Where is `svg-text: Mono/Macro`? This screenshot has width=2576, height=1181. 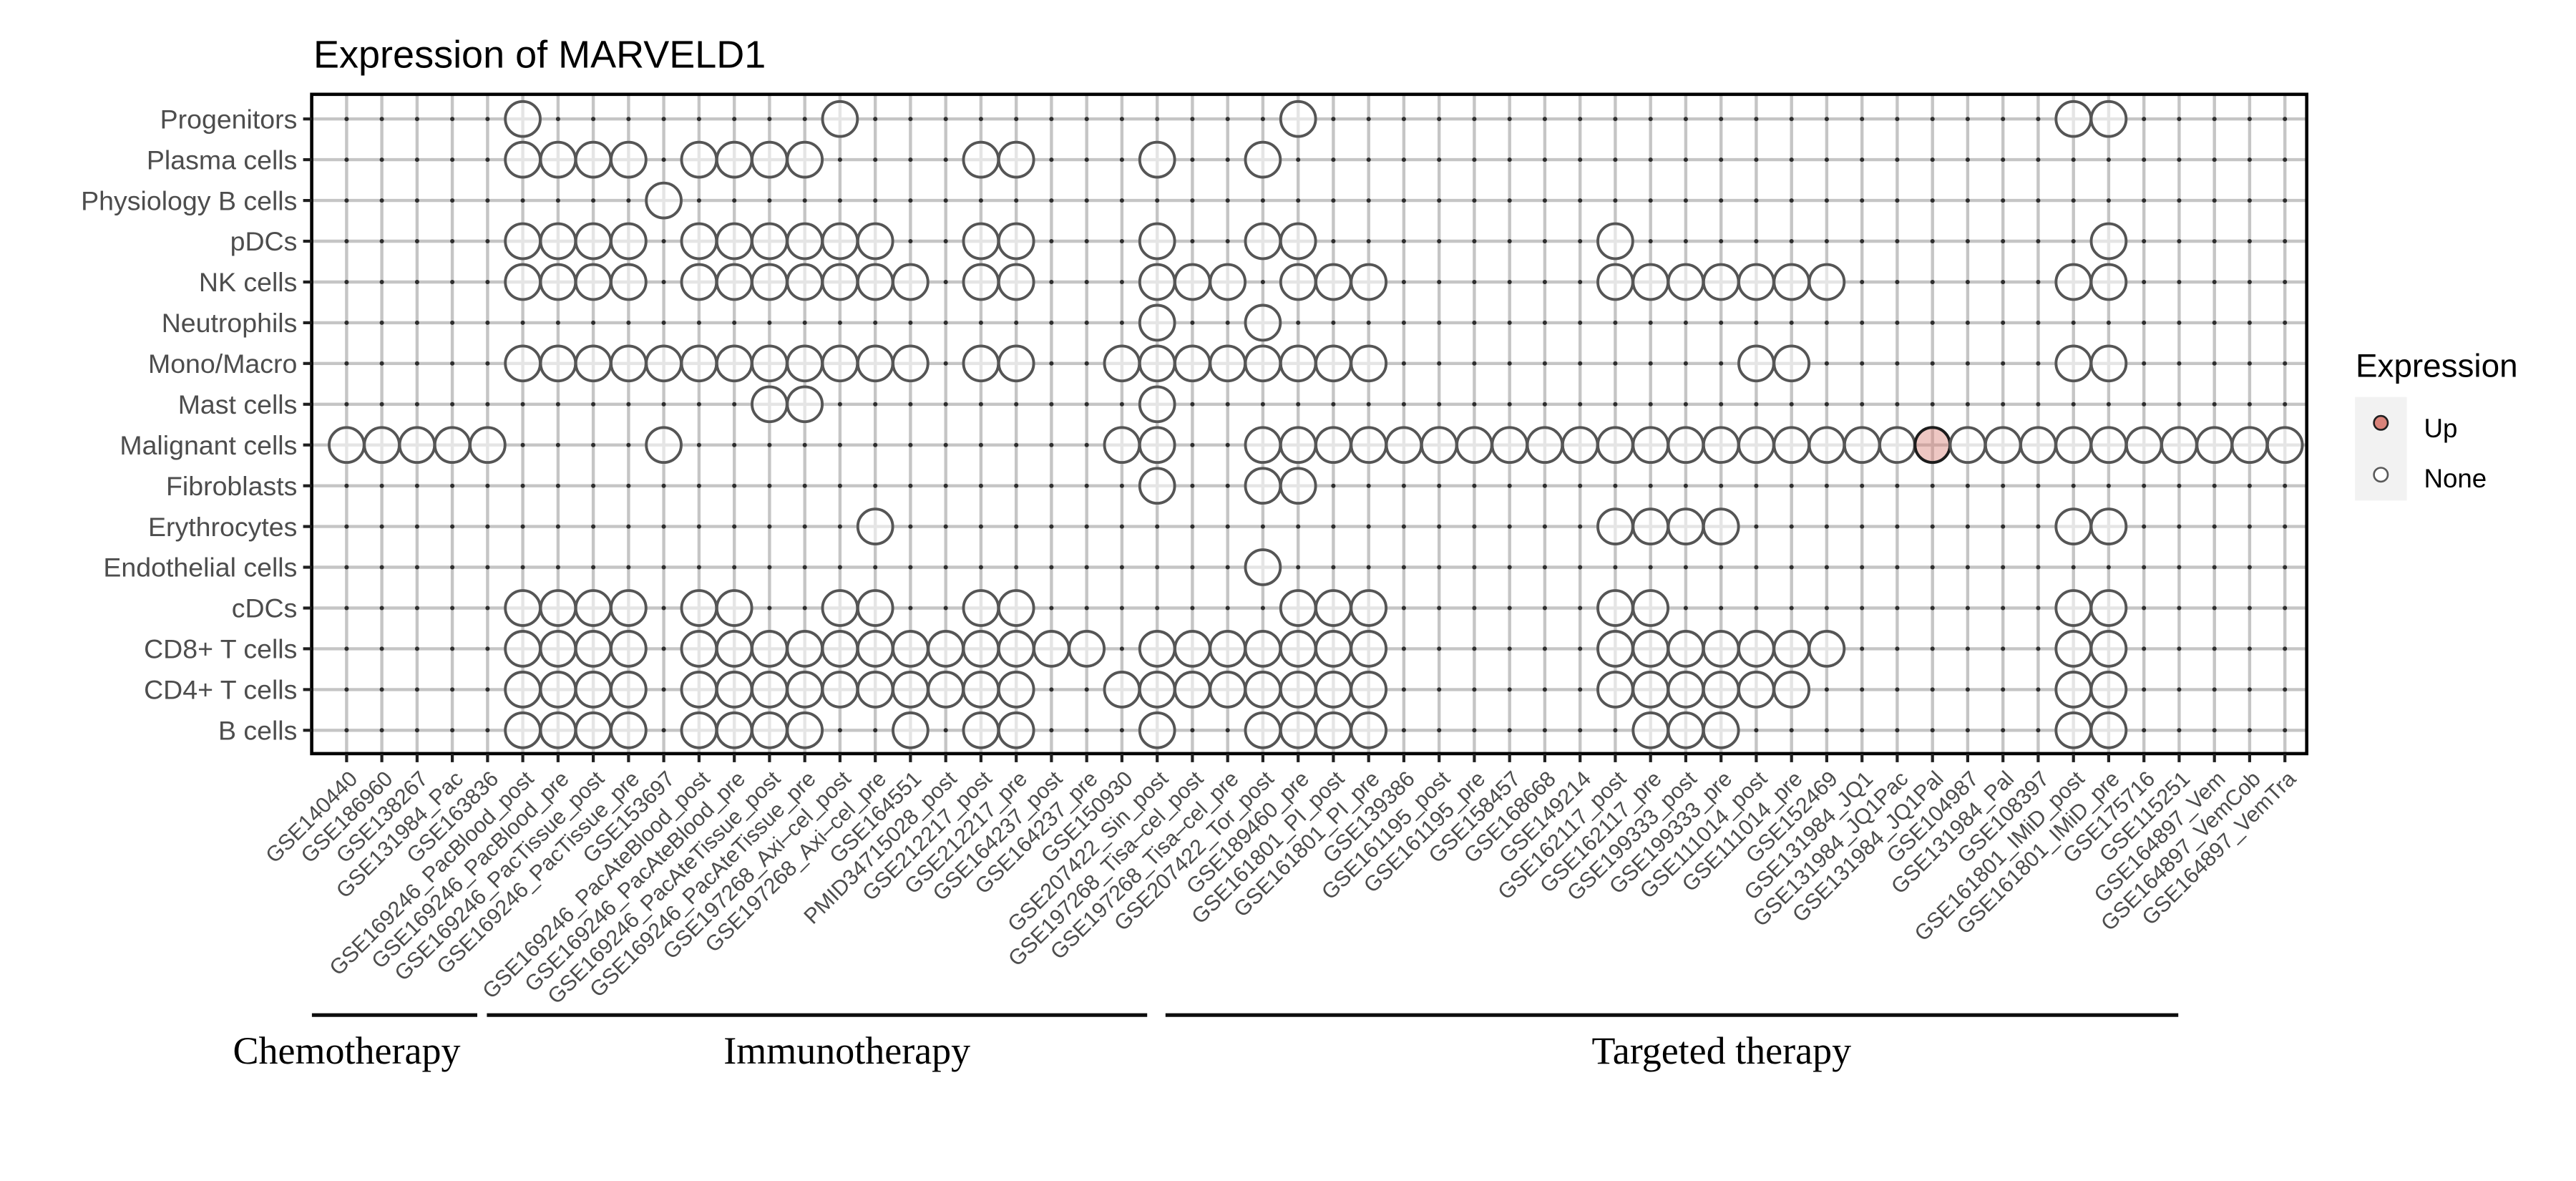
svg-text: Mono/Macro is located at coordinates (222, 364).